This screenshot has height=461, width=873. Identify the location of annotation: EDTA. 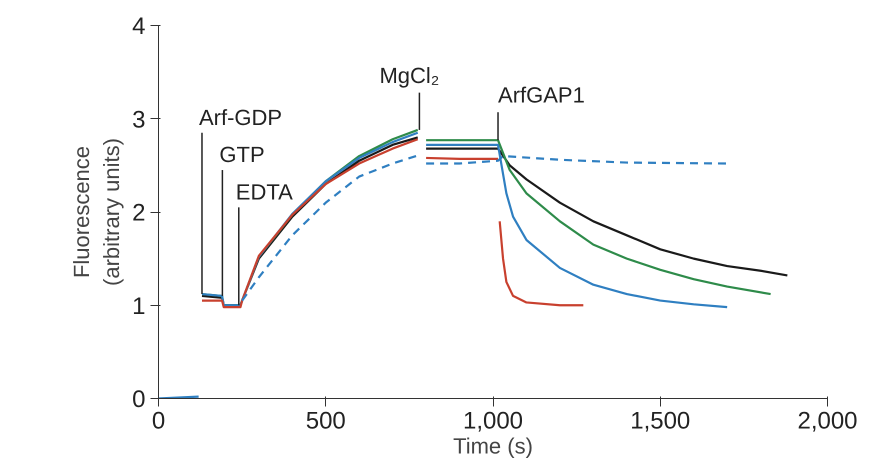
(265, 192).